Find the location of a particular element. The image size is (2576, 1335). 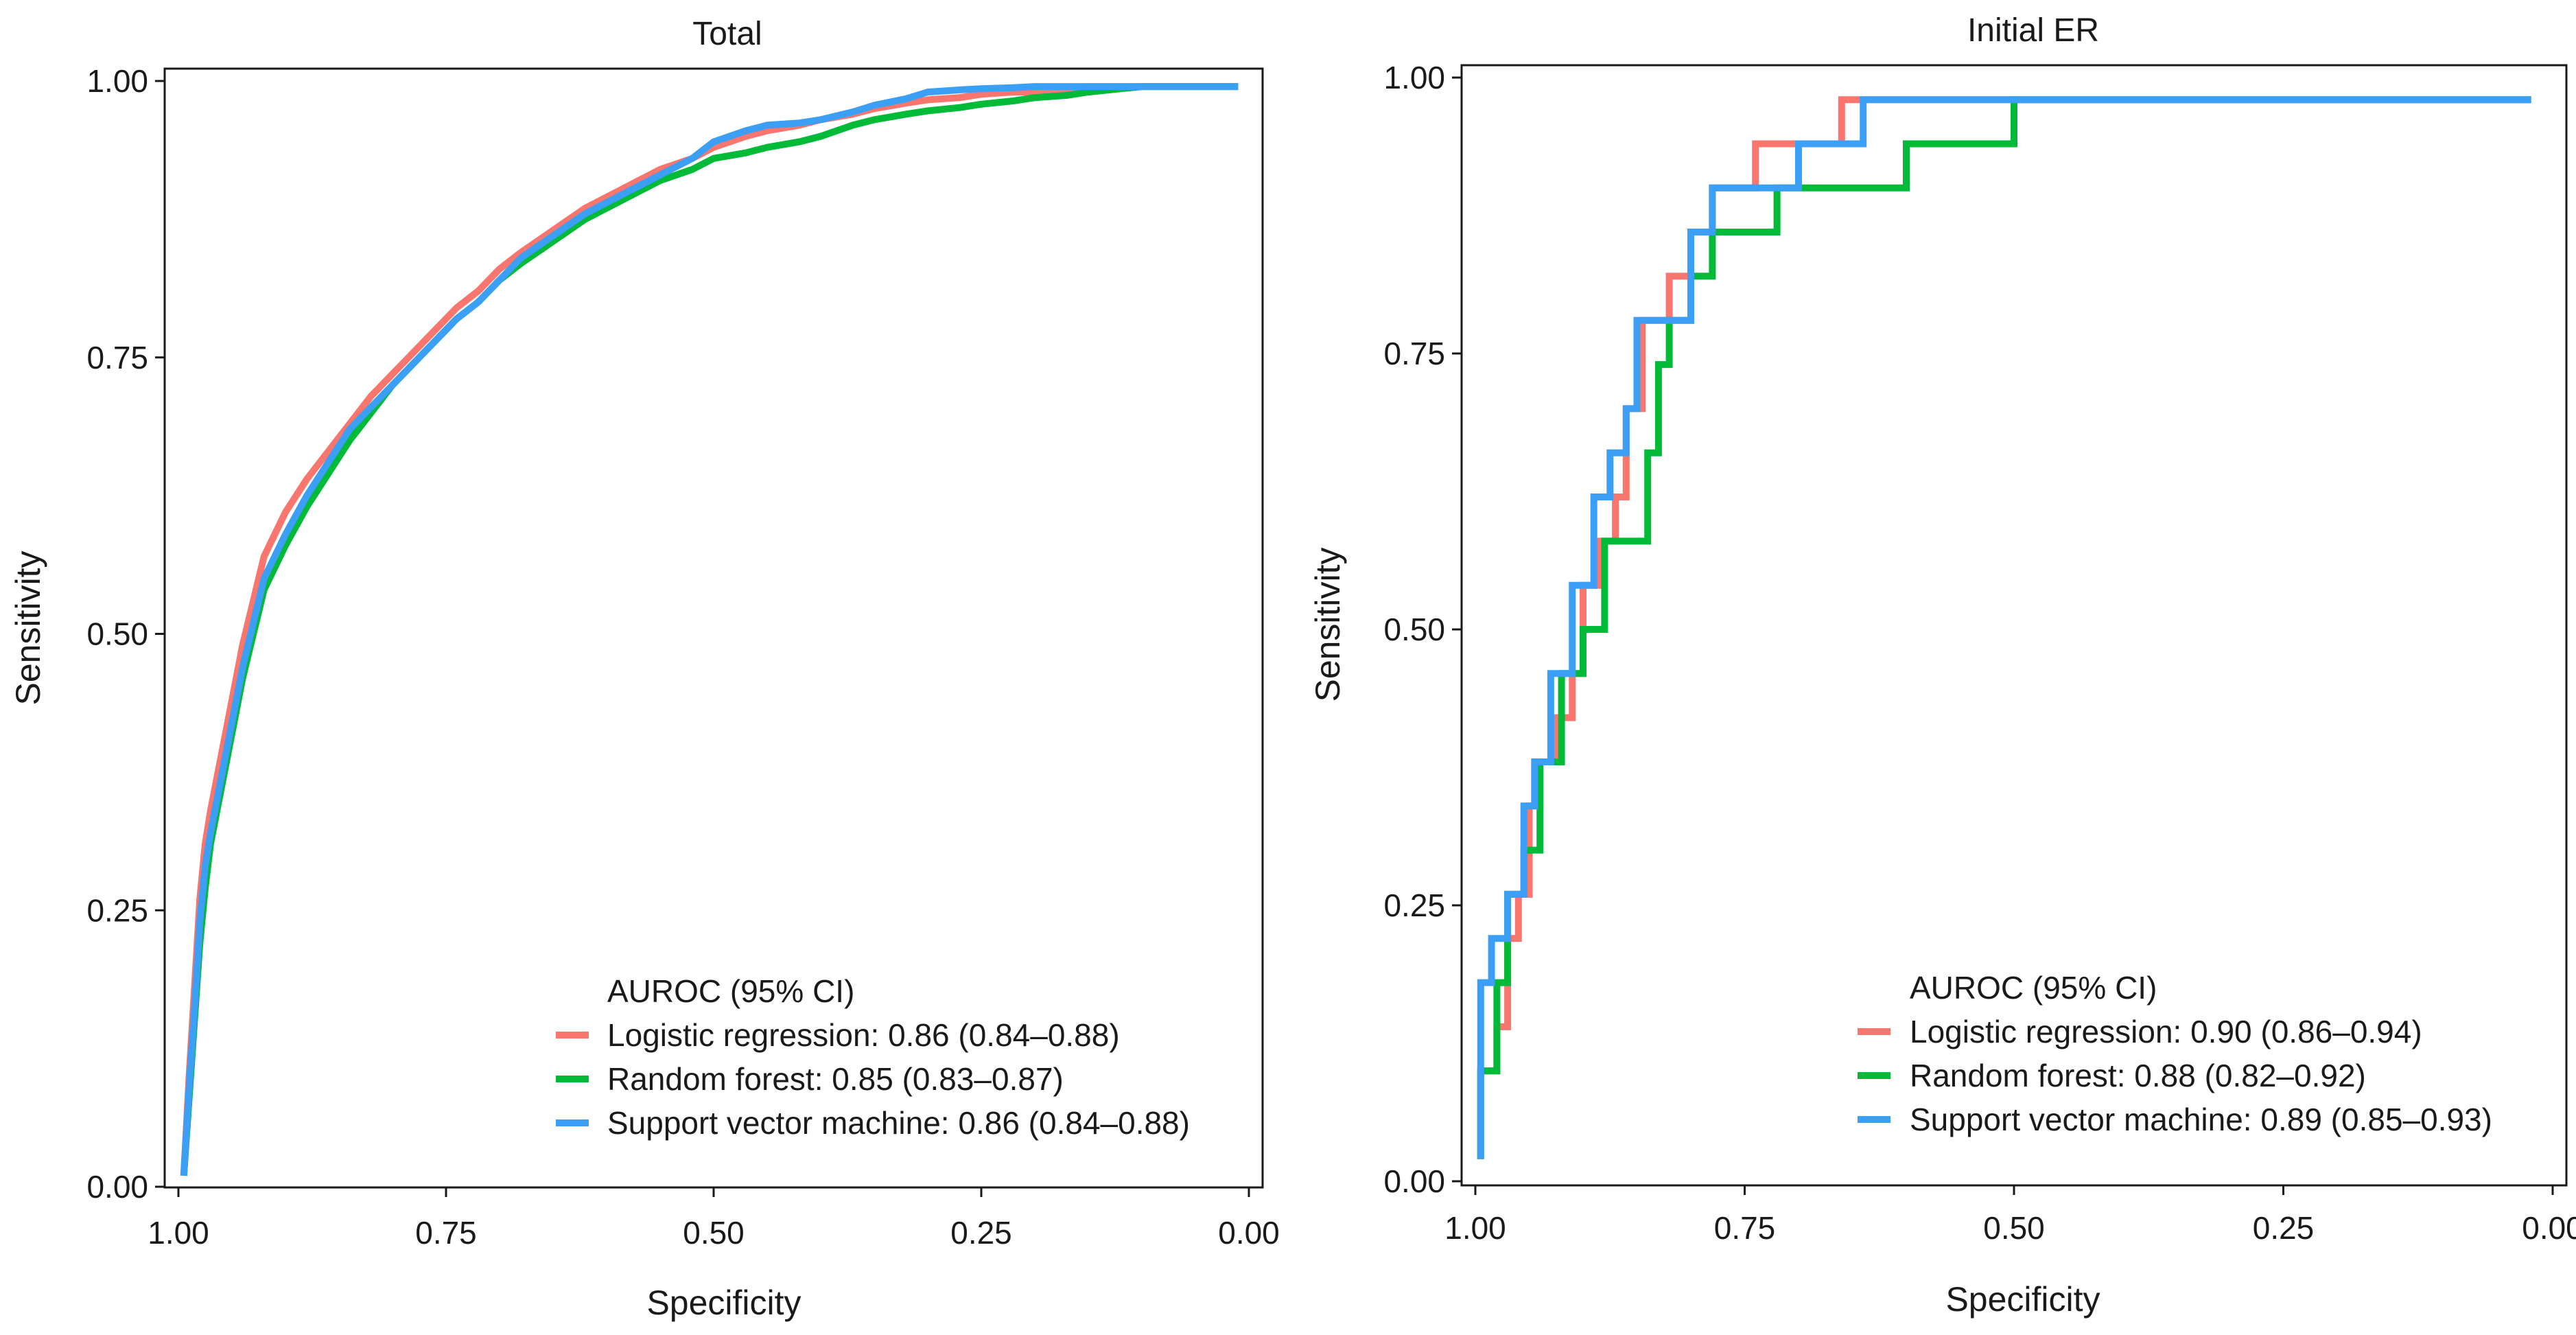

legend-label-logistic-regression: Logistic regression: 0.90 (0.86–0.94) is located at coordinates (2166, 1031).